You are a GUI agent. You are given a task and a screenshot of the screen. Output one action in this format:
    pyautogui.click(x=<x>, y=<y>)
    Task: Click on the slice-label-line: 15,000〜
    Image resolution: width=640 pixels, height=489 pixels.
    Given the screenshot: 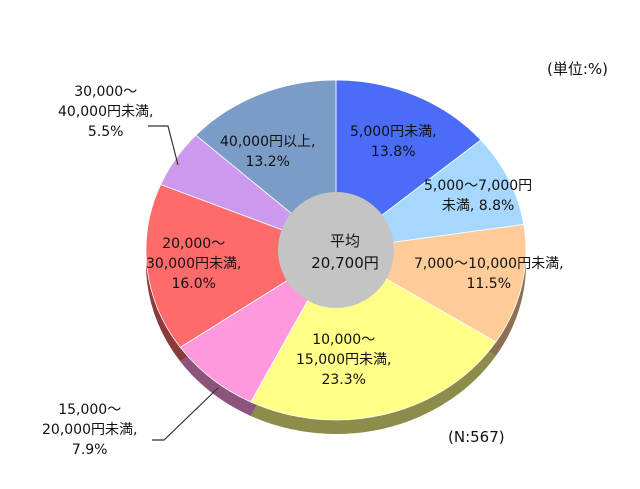 What is the action you would take?
    pyautogui.click(x=90, y=410)
    